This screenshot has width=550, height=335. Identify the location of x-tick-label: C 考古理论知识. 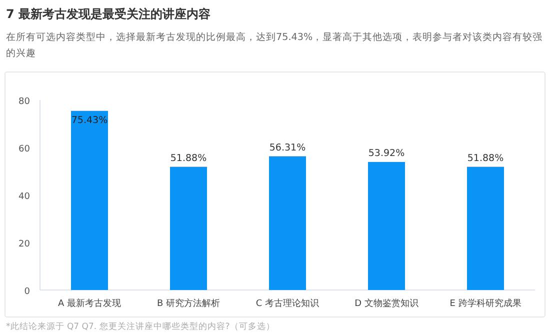
(288, 303).